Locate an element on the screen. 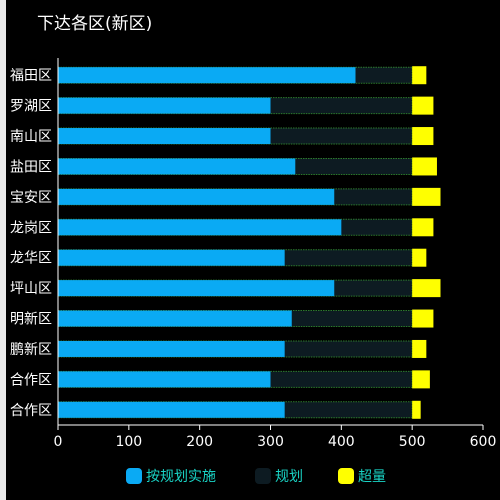  category-label-10: 合作区 is located at coordinates (31, 380).